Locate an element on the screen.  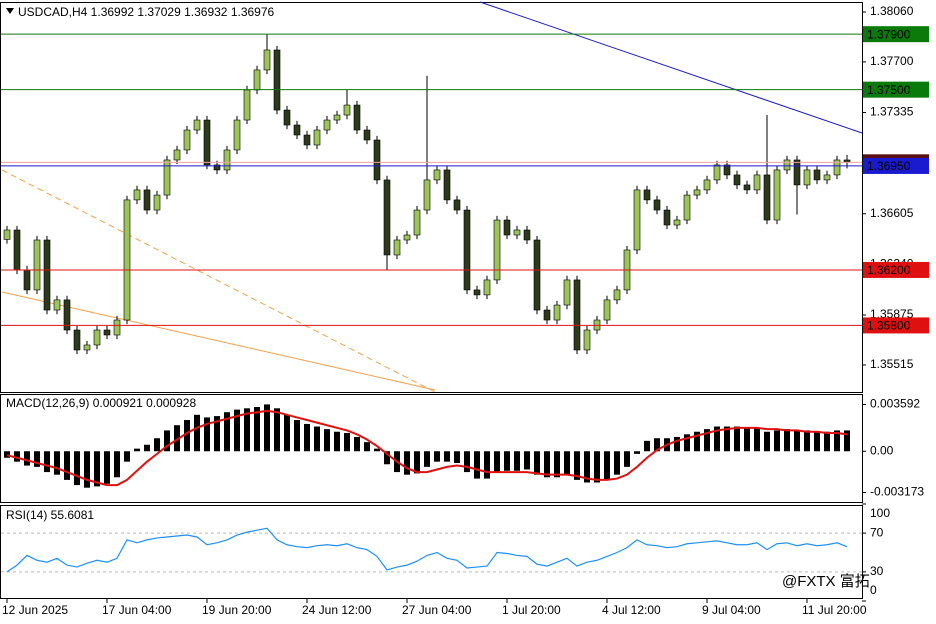
x-tick-label: 27 Jun 04:00 is located at coordinates (437, 610).